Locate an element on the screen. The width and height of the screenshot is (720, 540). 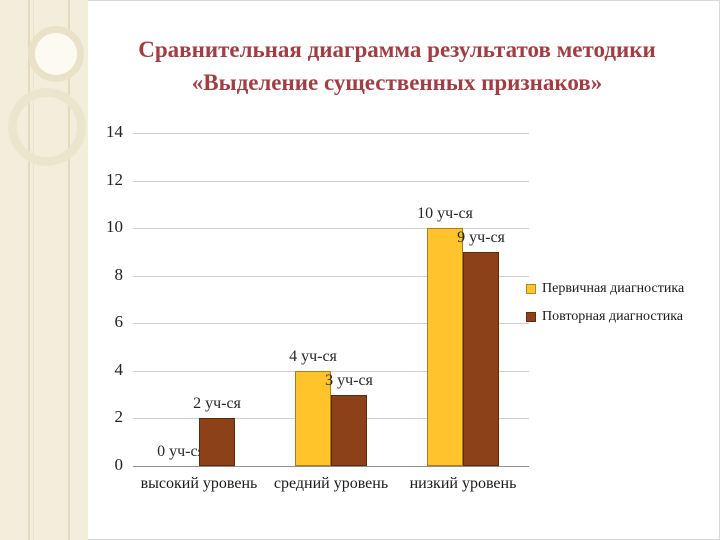
legend-item: Первичная диагностика is located at coordinates (605, 289).